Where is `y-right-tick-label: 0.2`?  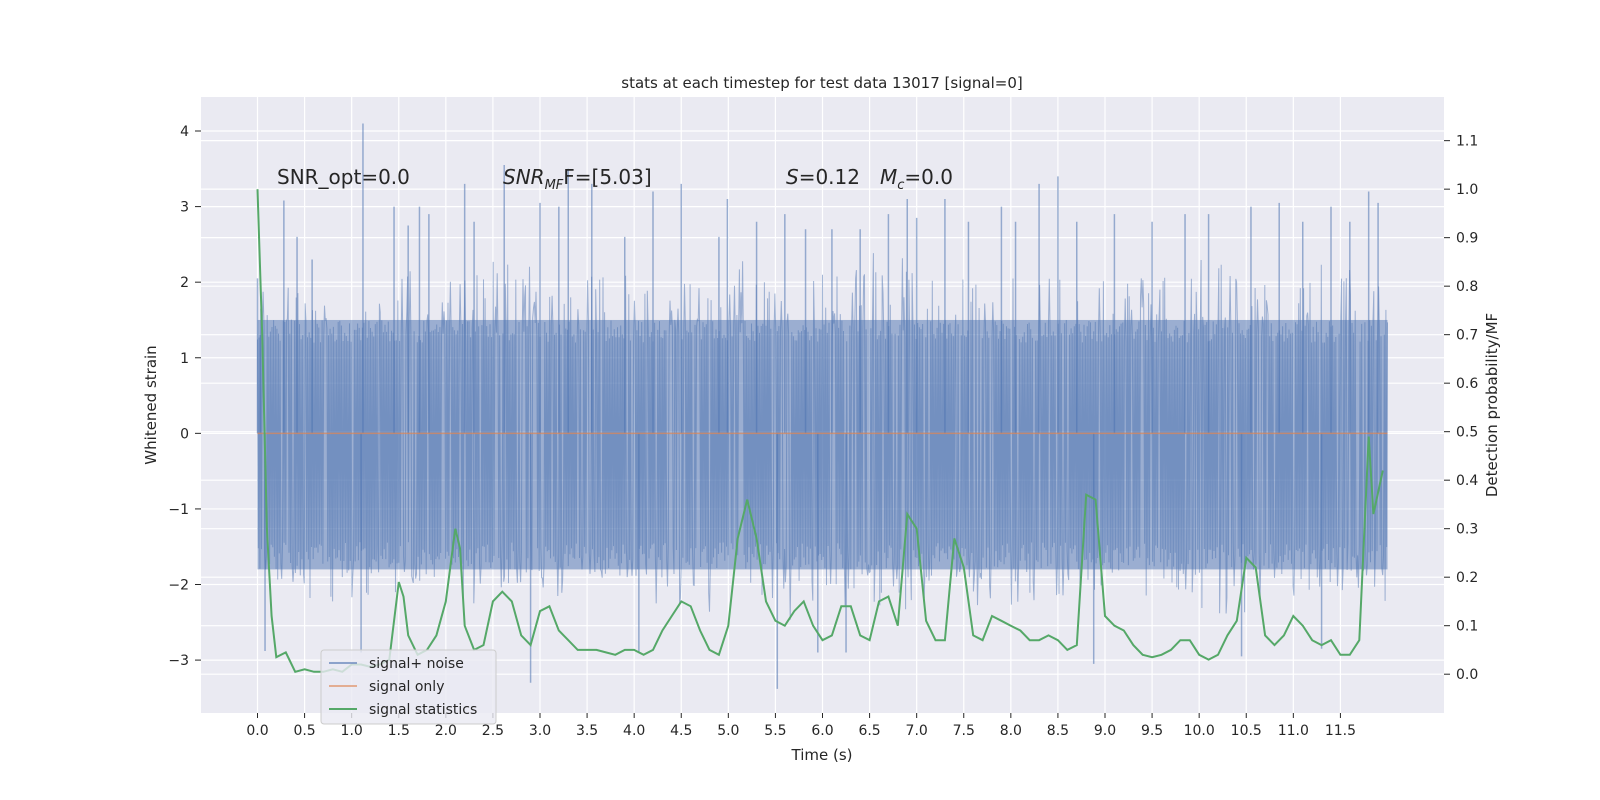
y-right-tick-label: 0.2 is located at coordinates (1467, 578).